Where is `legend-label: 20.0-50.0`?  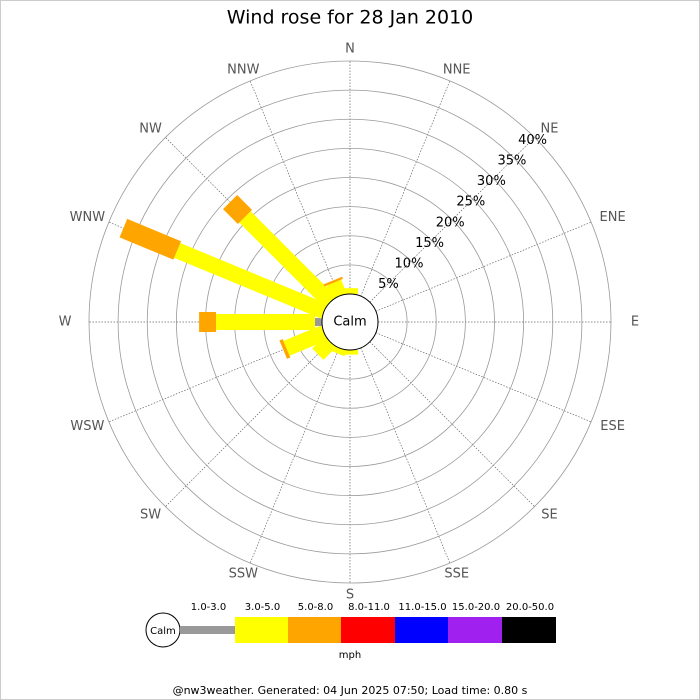 legend-label: 20.0-50.0 is located at coordinates (530, 607).